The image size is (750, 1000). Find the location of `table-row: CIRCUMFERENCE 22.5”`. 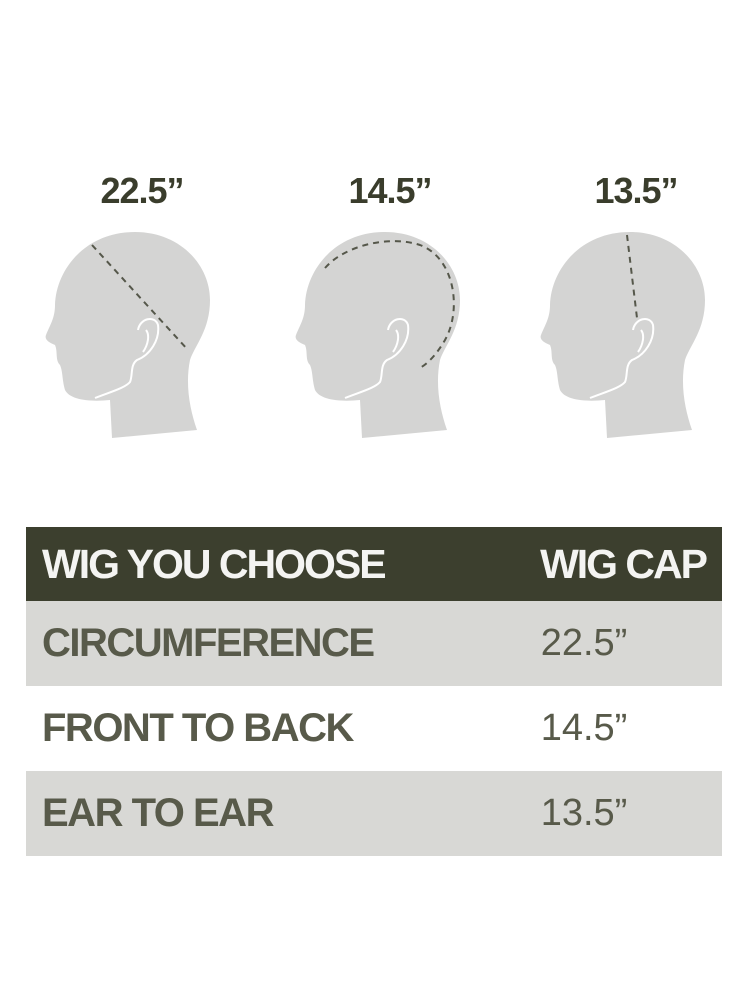

table-row: CIRCUMFERENCE 22.5” is located at coordinates (374, 643).